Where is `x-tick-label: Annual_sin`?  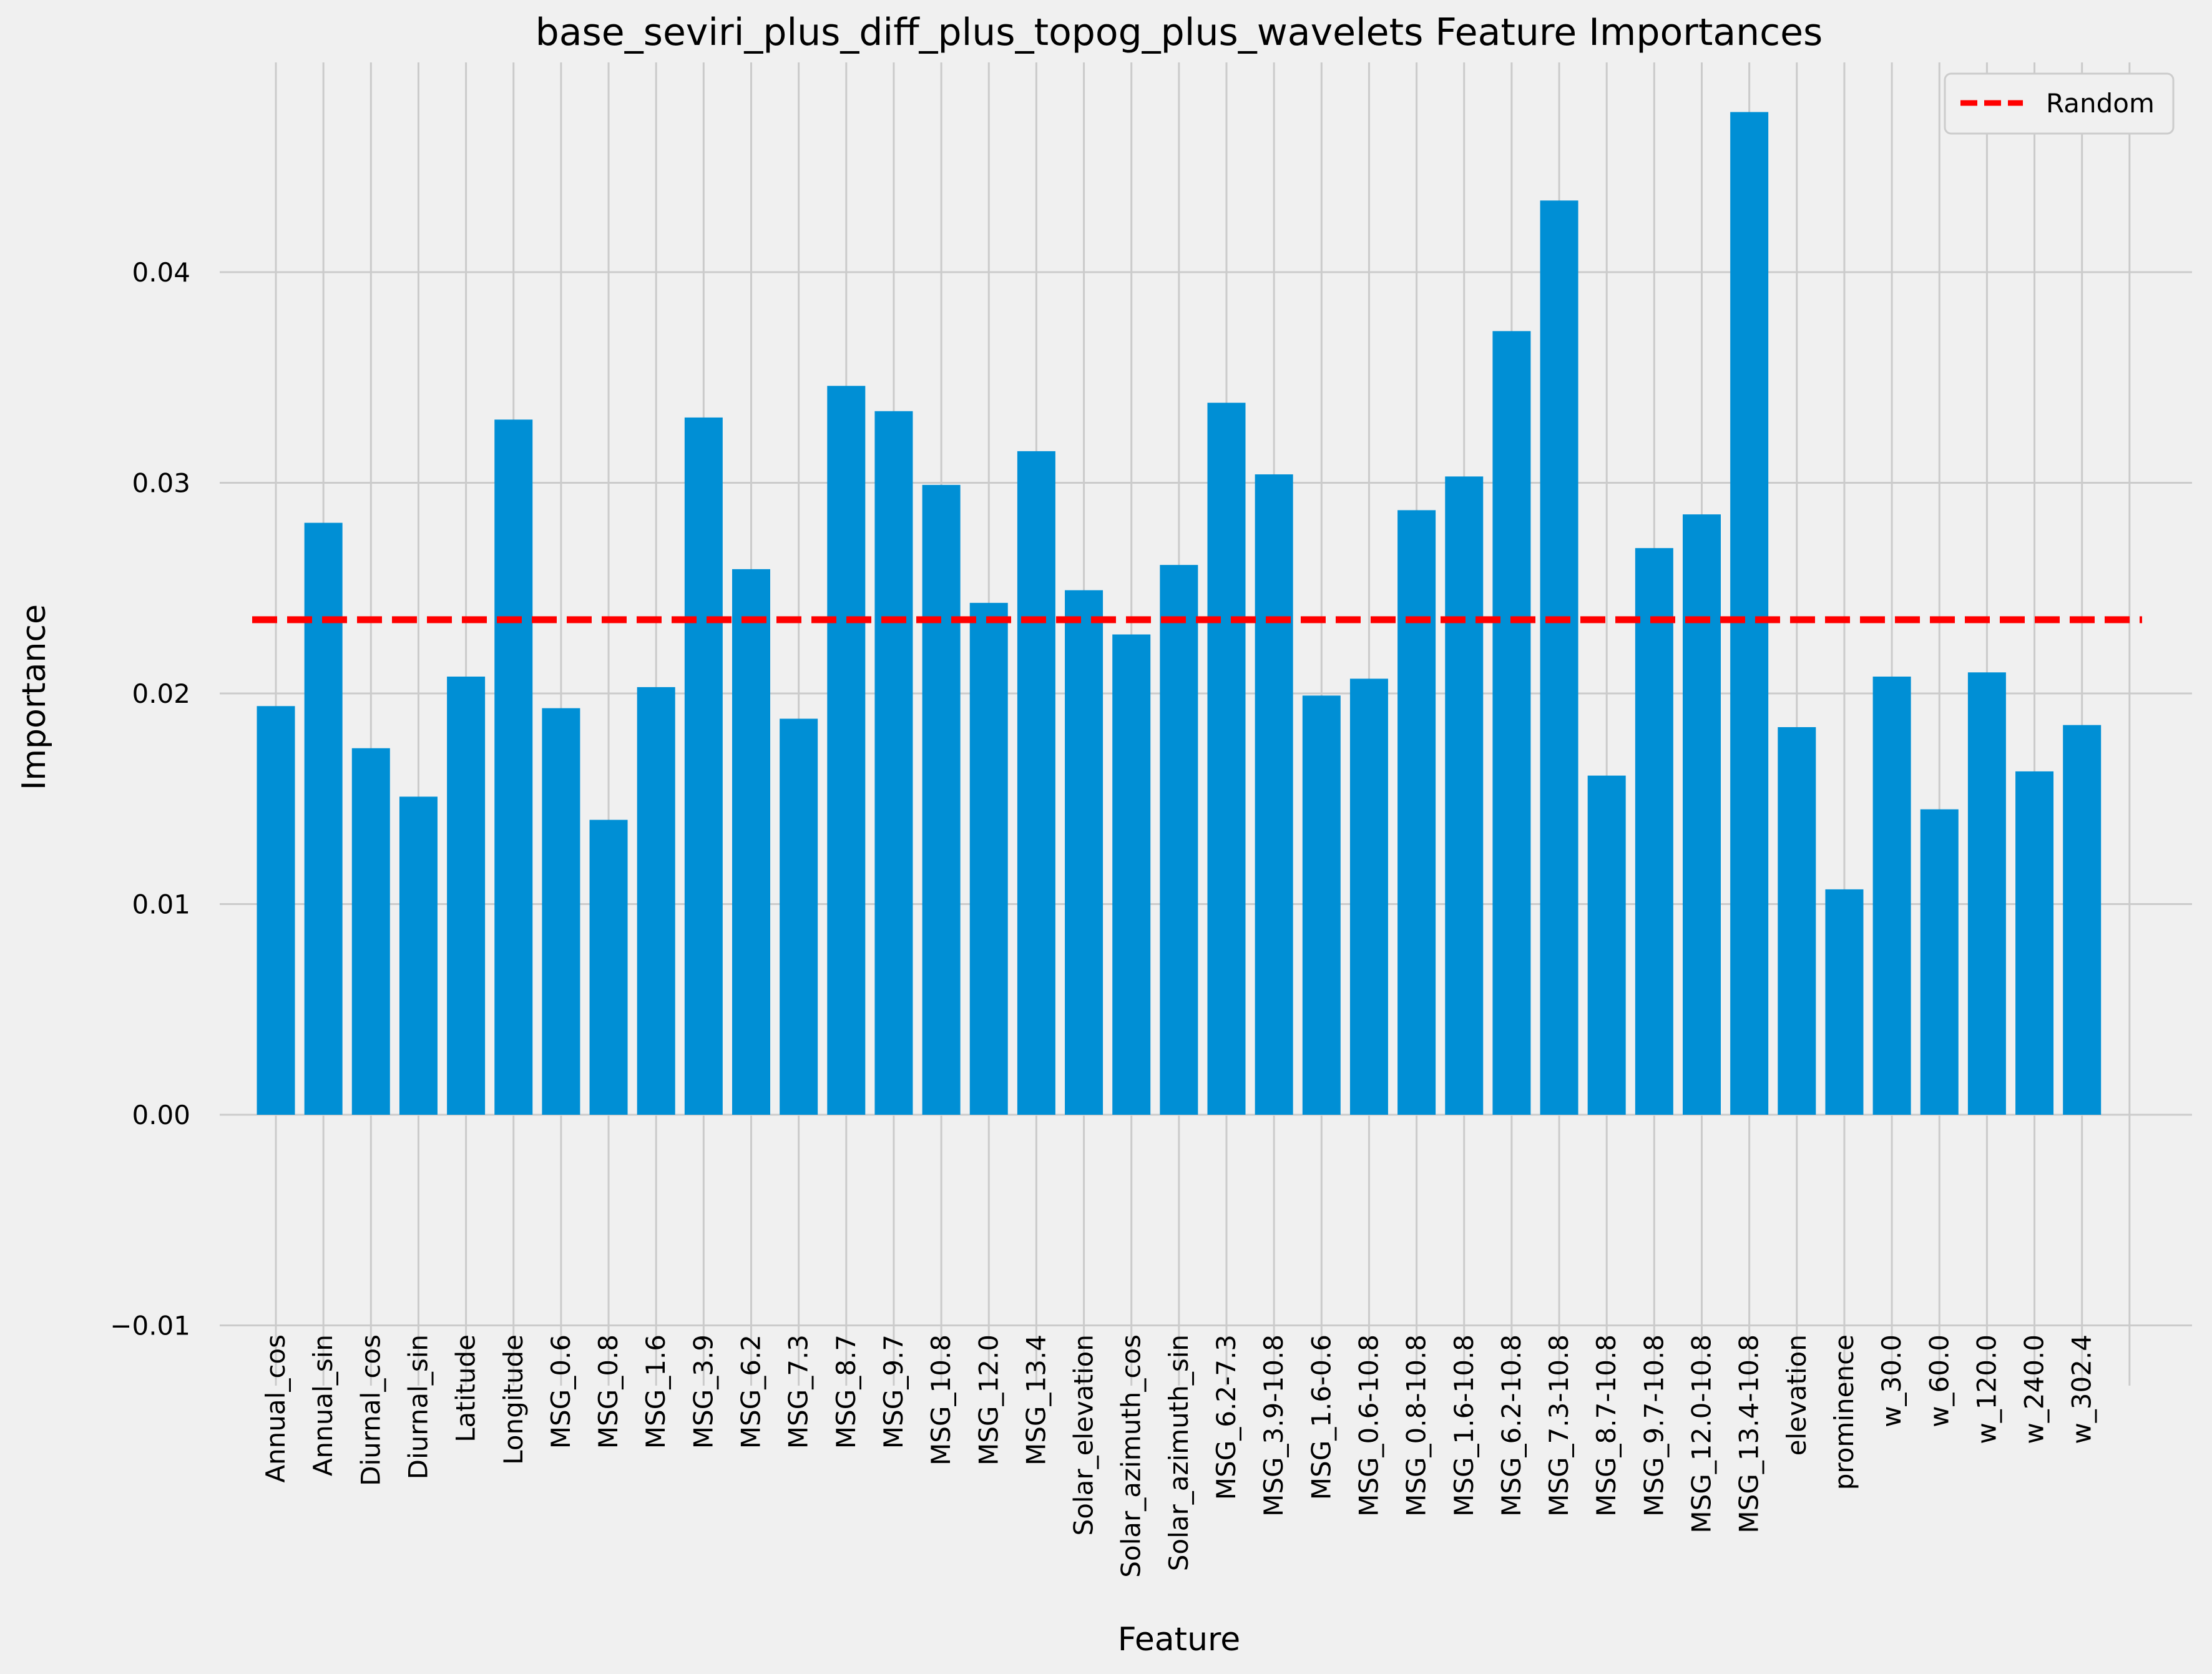
x-tick-label: Annual_sin is located at coordinates (323, 1405).